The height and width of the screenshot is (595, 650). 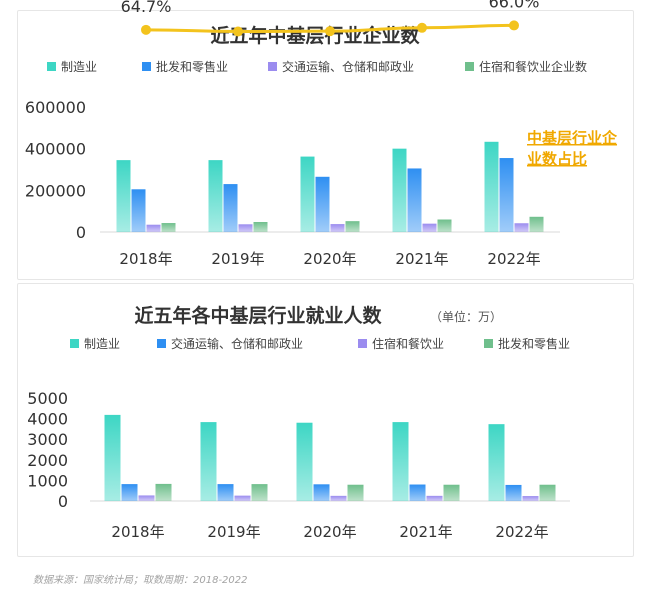 What do you see at coordinates (140, 580) in the screenshot?
I see `source-note: 数据来源：国家统计局；取数周期：2018-2022` at bounding box center [140, 580].